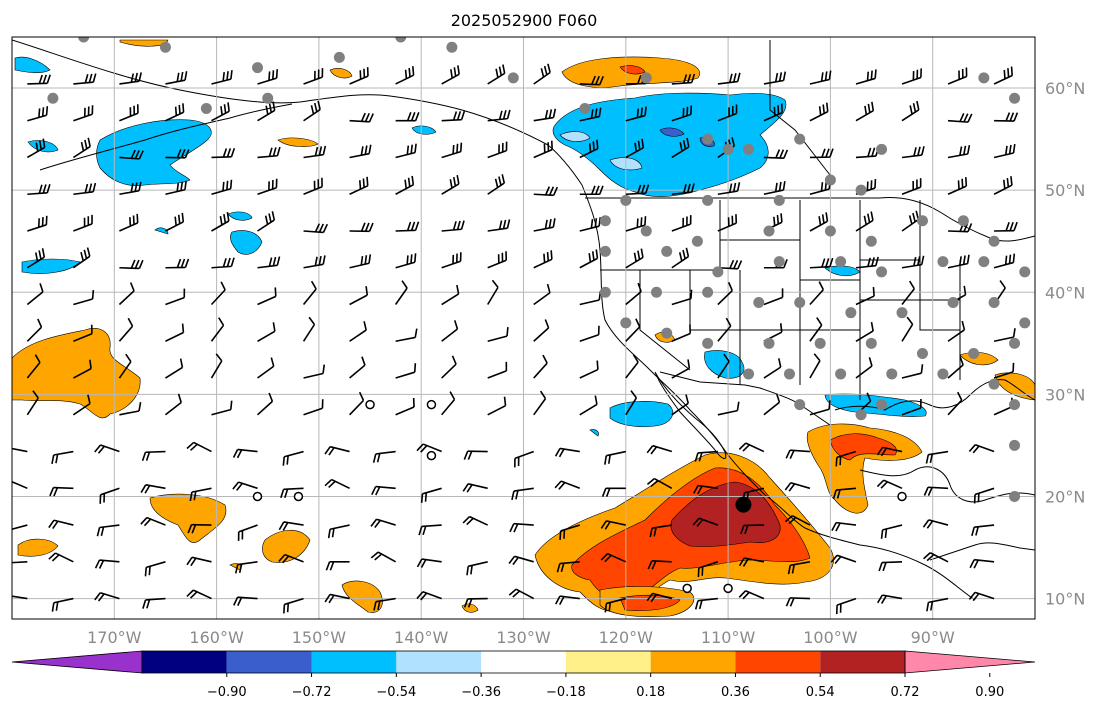  What do you see at coordinates (830, 637) in the screenshot?
I see `lon-tick-label: 100°W` at bounding box center [830, 637].